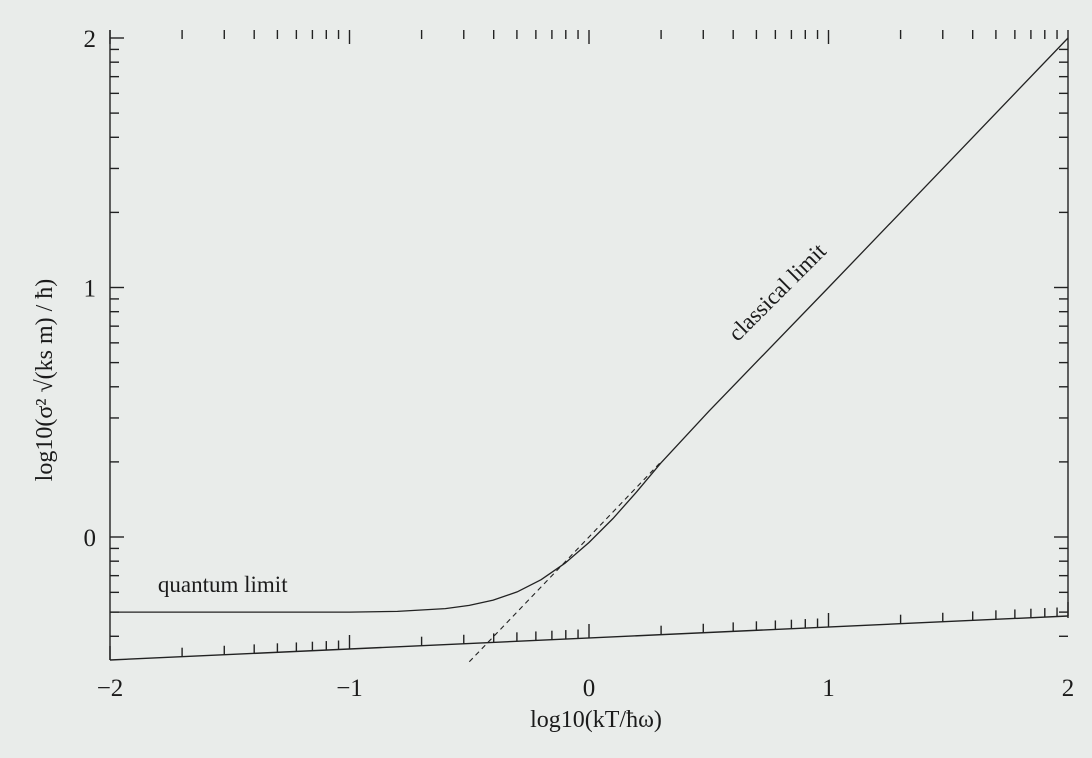 The height and width of the screenshot is (758, 1092). What do you see at coordinates (777, 292) in the screenshot?
I see `annotation-classical-limit: classical limit` at bounding box center [777, 292].